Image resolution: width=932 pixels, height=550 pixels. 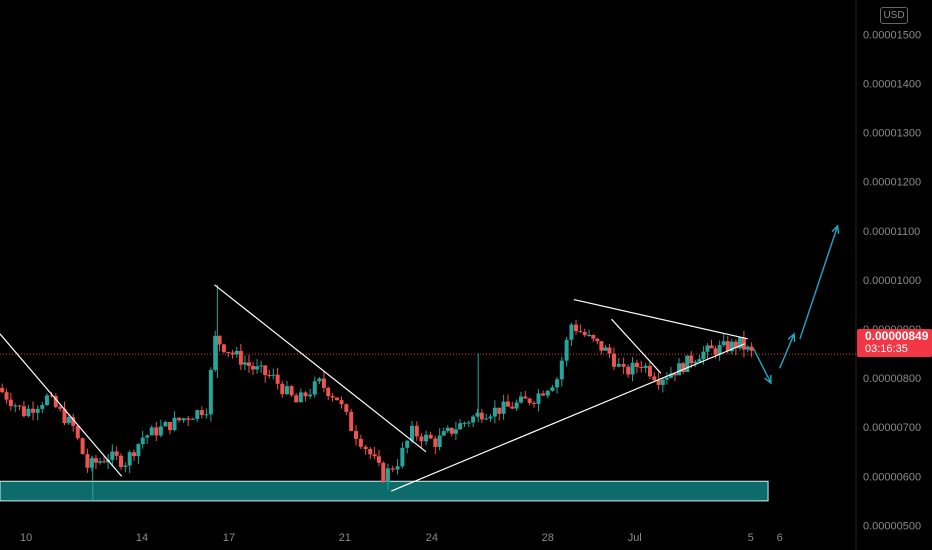 I want to click on time-tick-label: 5, so click(x=751, y=538).